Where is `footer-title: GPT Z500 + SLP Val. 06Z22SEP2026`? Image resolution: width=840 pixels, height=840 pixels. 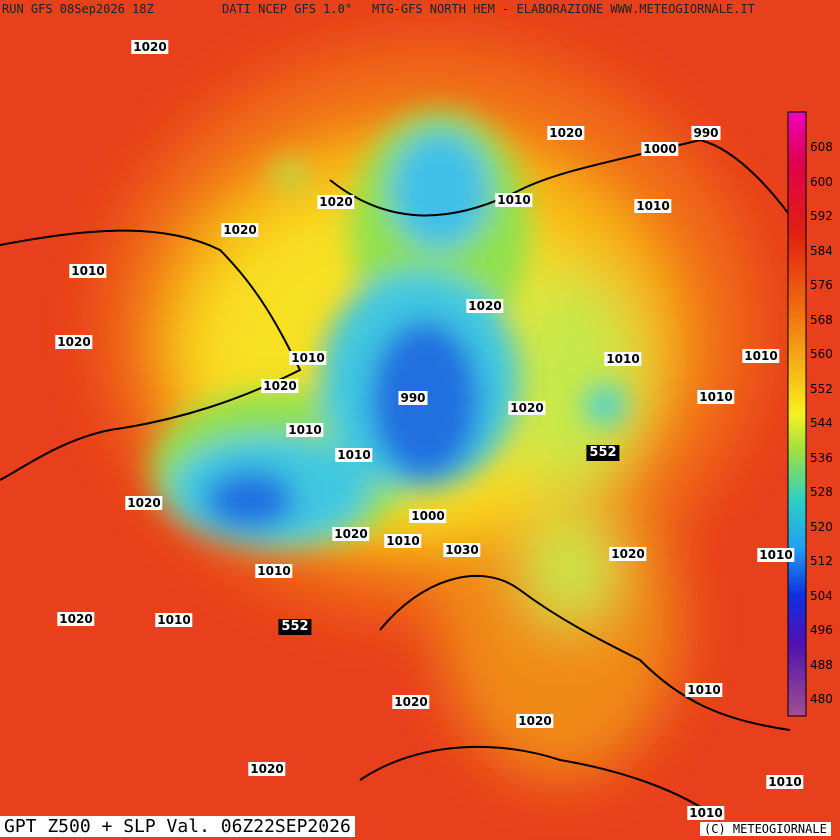 footer-title: GPT Z500 + SLP Val. 06Z22SEP2026 is located at coordinates (177, 826).